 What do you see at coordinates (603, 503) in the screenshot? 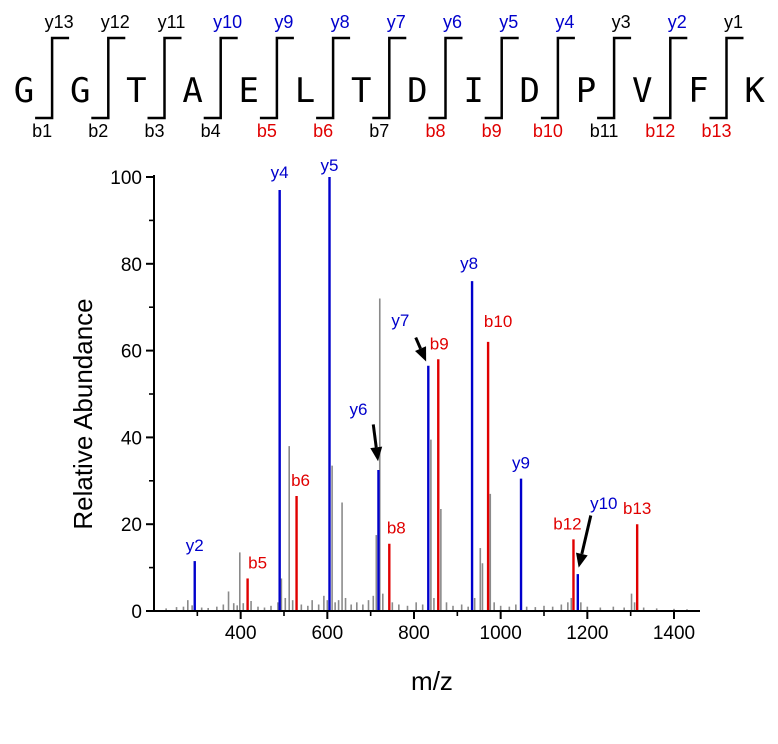
I see `peak-label-y10: y10` at bounding box center [603, 503].